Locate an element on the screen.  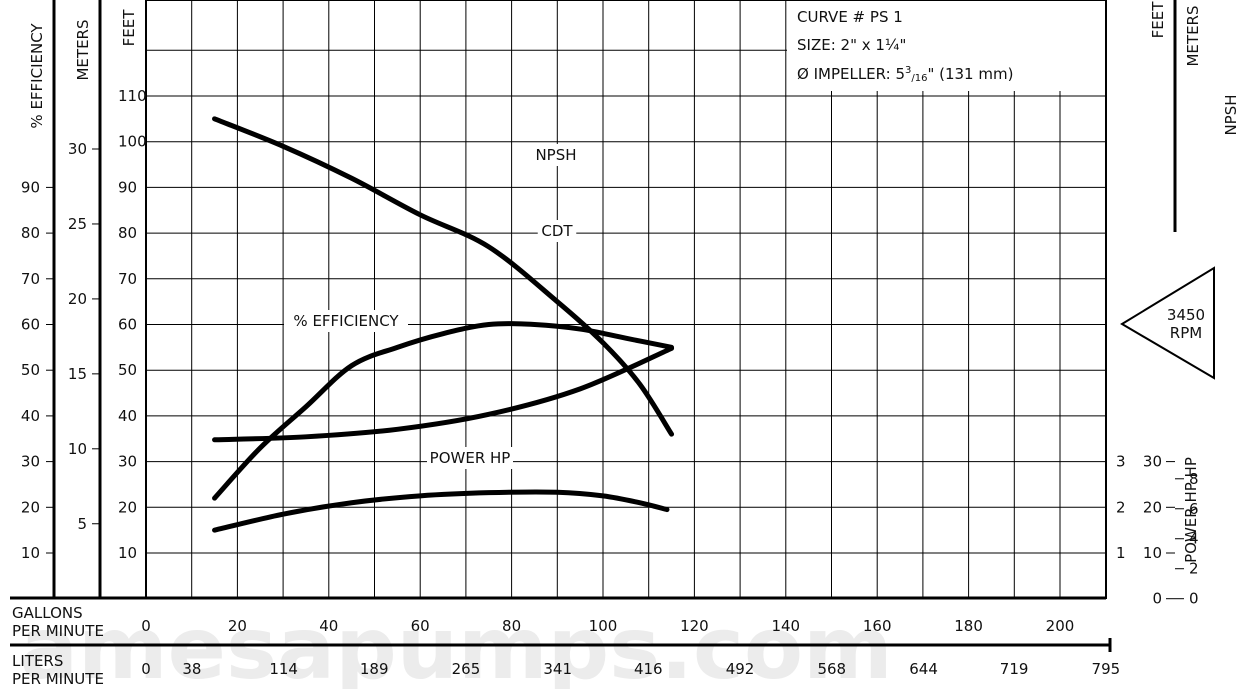
gpm-label-line2: PER MINUTE is located at coordinates (58, 631).